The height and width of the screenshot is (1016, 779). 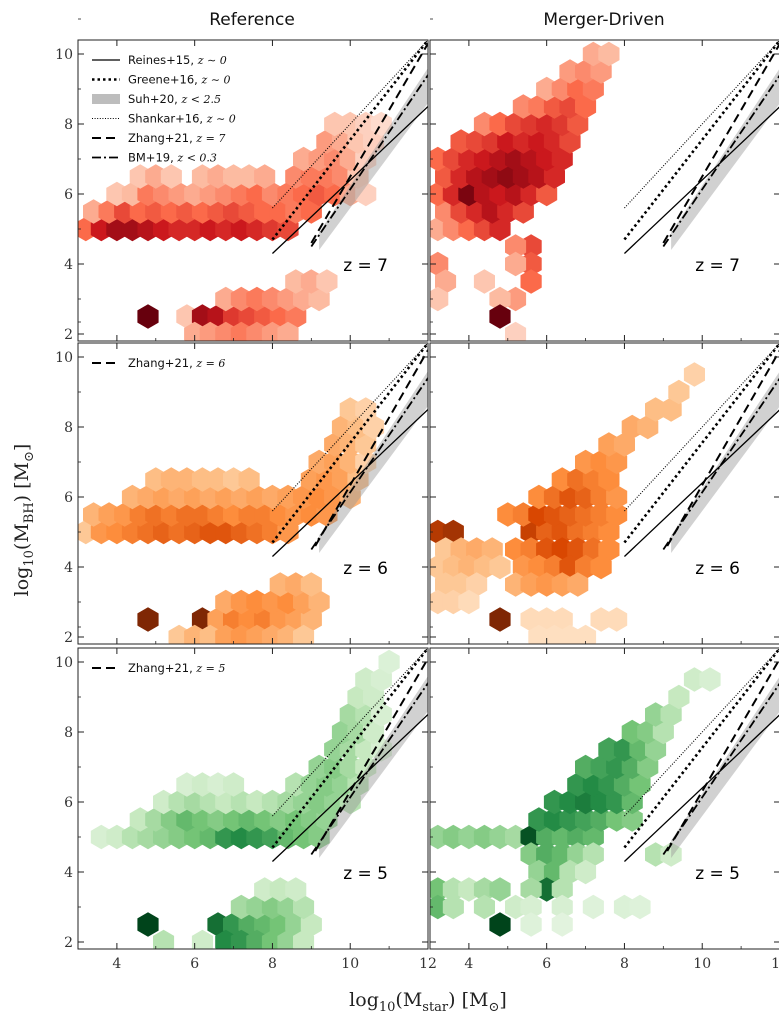 What do you see at coordinates (177, 60) in the screenshot?
I see `legend-entry: Reines+15, z ∼ 0` at bounding box center [177, 60].